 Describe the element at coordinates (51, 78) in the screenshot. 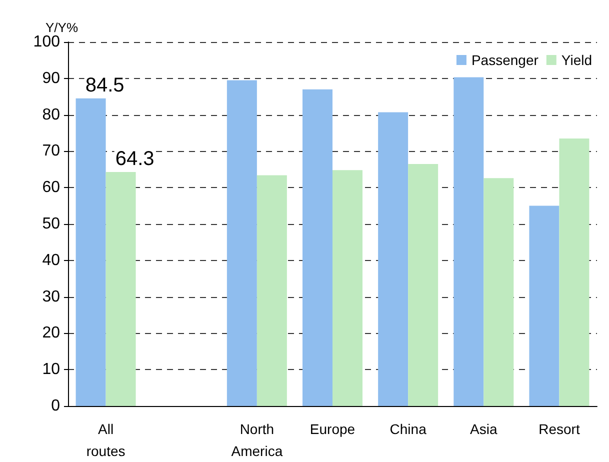

I see `y-tick-label: 90` at that location.